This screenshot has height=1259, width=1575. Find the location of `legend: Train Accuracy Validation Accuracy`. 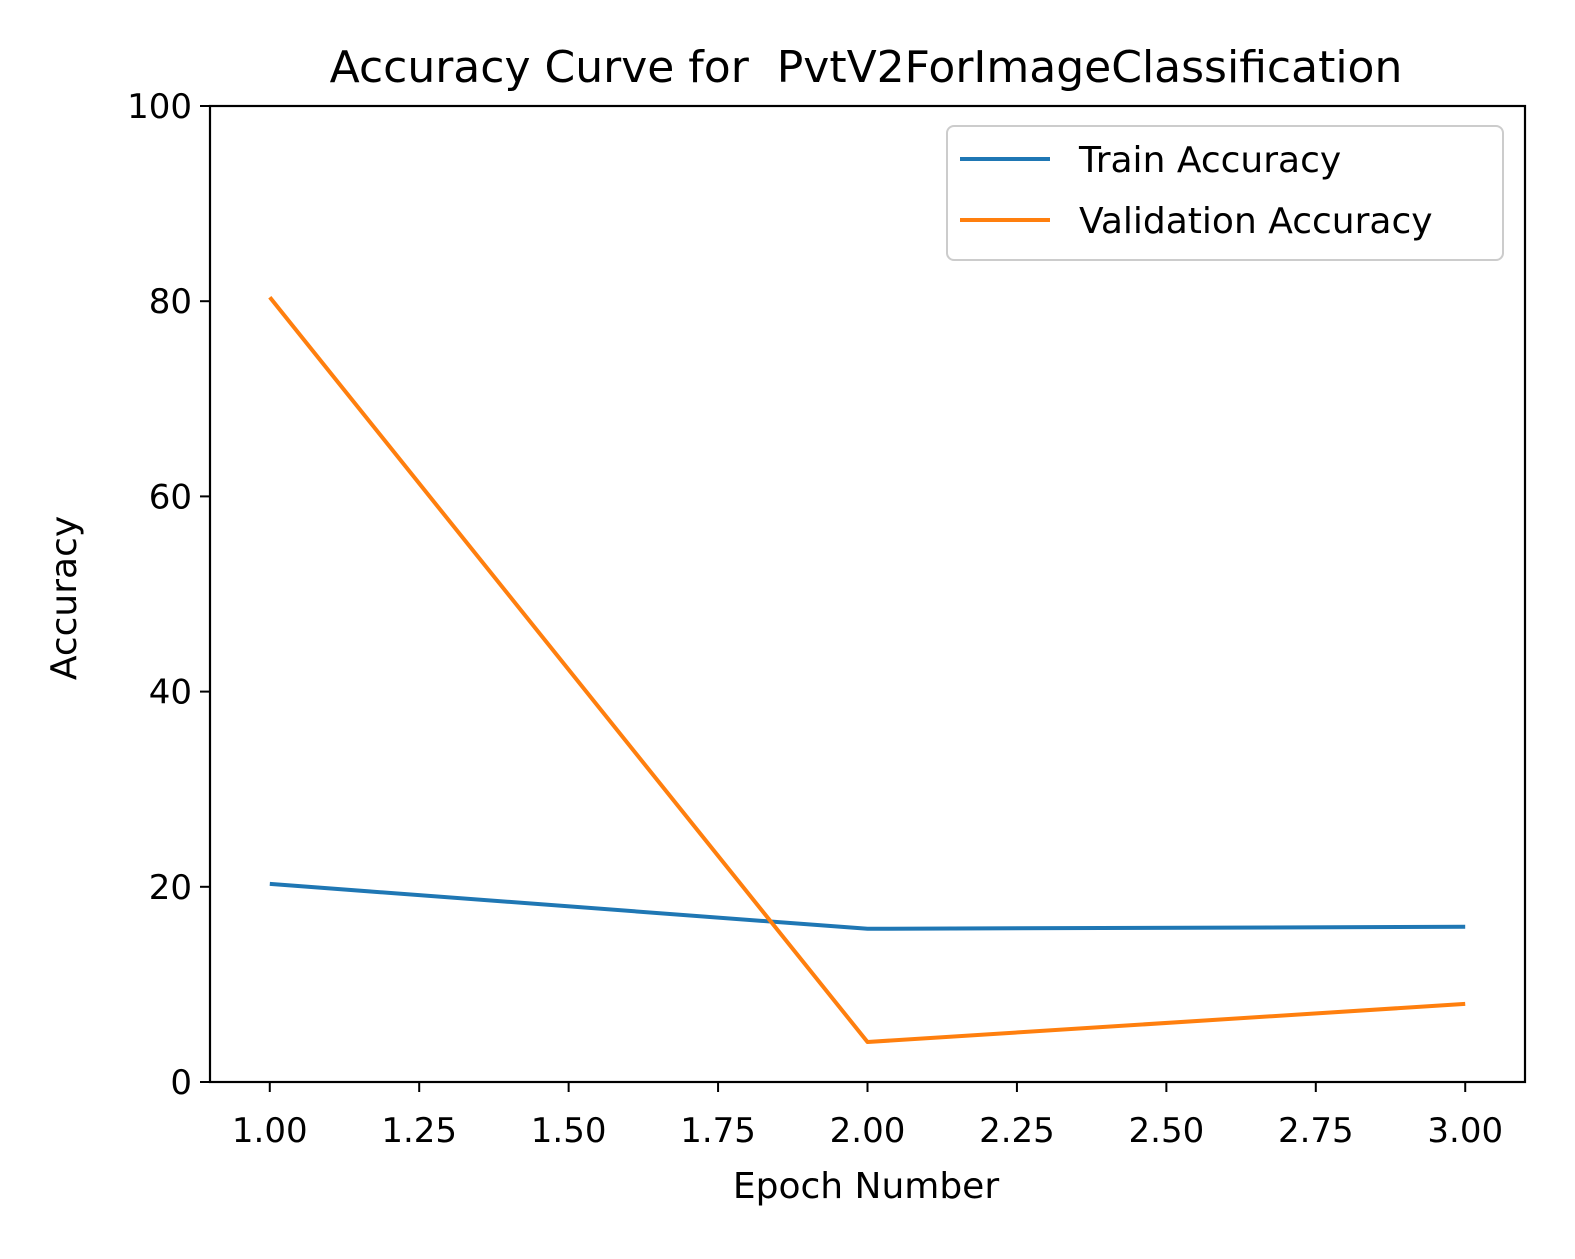

legend: Train Accuracy Validation Accuracy is located at coordinates (1225, 193).